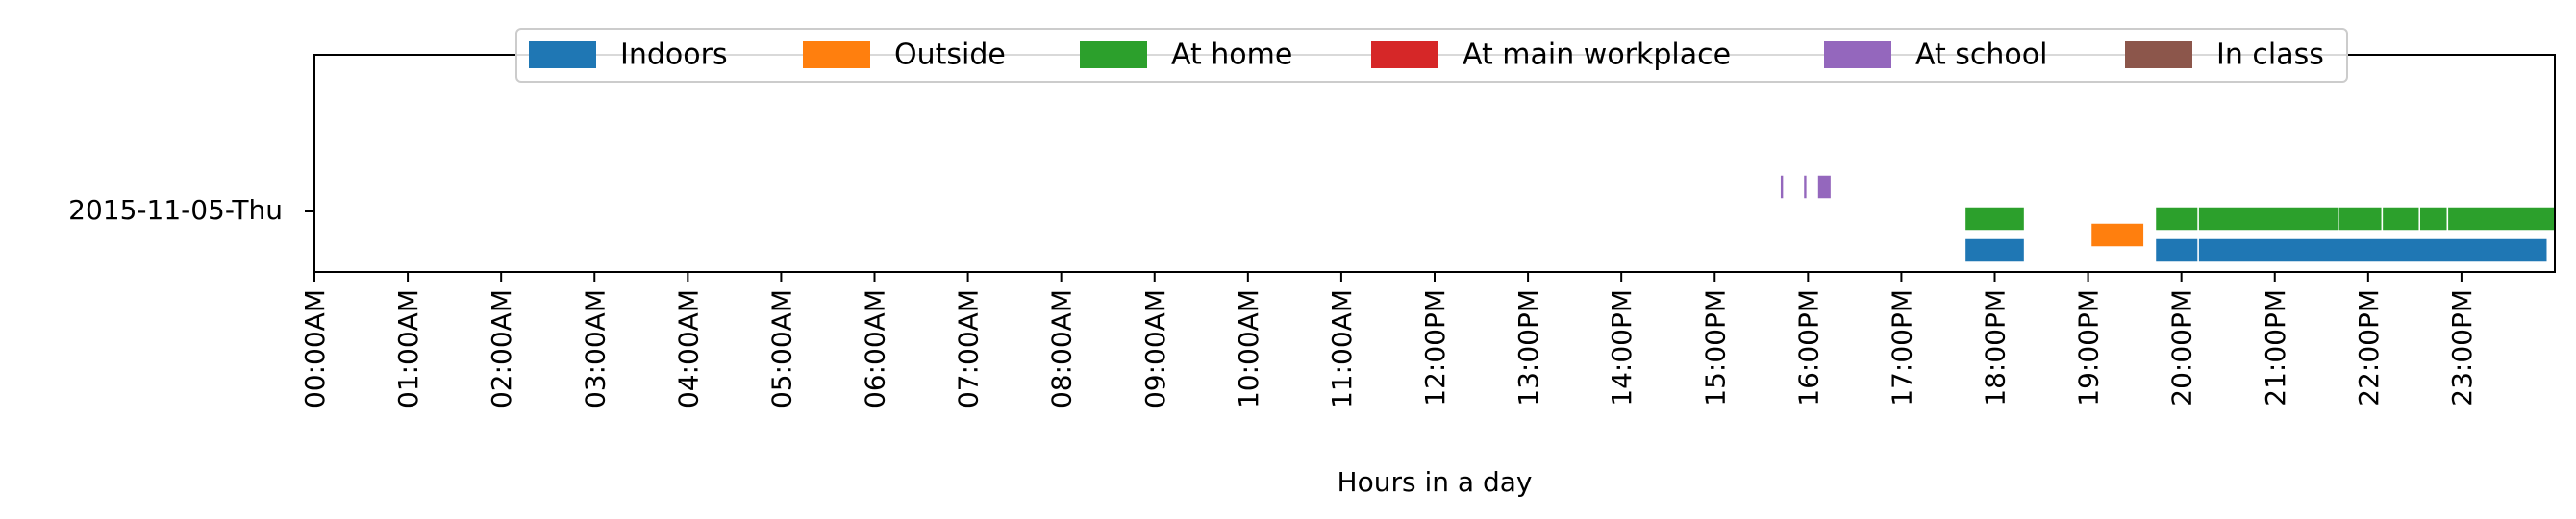  I want to click on legend-swatch-at-main-workplace, so click(1404, 54).